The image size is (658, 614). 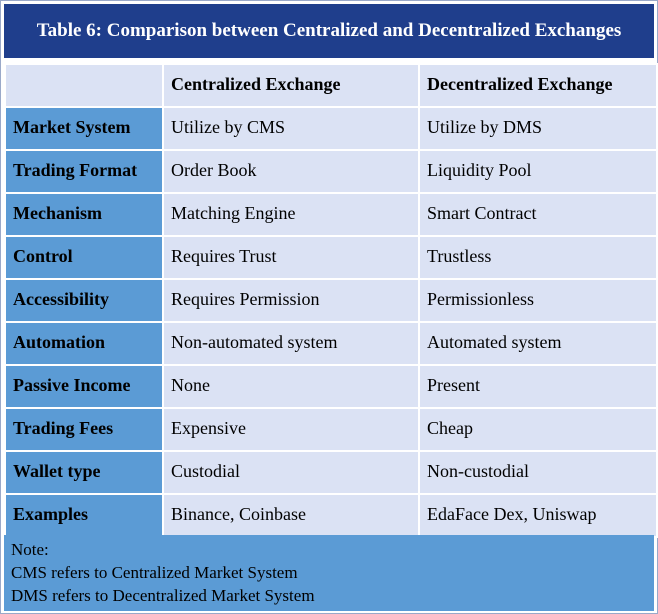 I want to click on centralized-cell: Requires Trust, so click(x=291, y=257).